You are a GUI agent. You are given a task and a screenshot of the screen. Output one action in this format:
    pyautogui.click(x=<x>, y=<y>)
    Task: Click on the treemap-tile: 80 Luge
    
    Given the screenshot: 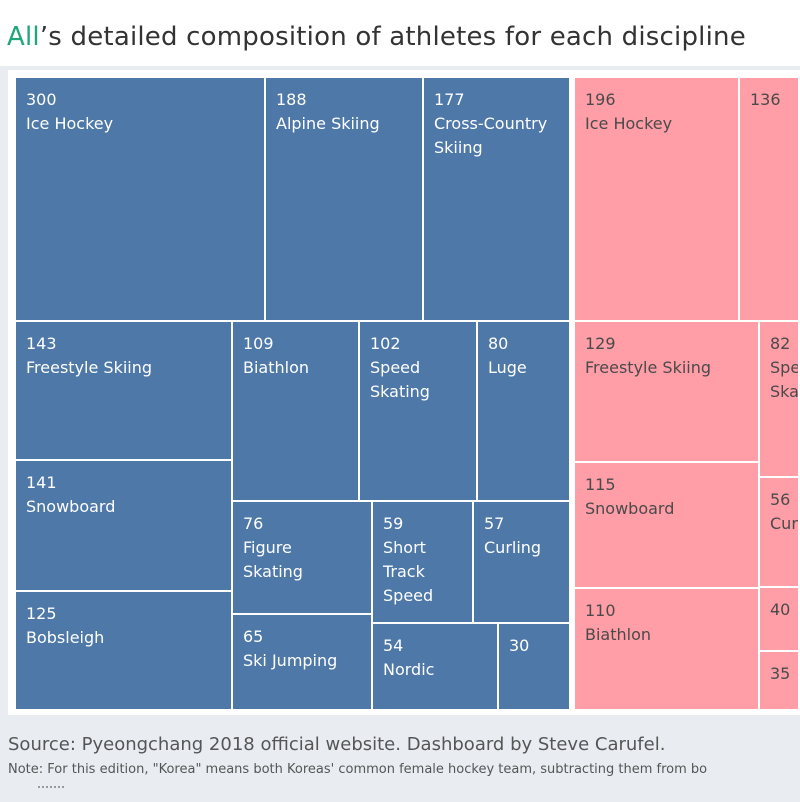 What is the action you would take?
    pyautogui.click(x=524, y=412)
    